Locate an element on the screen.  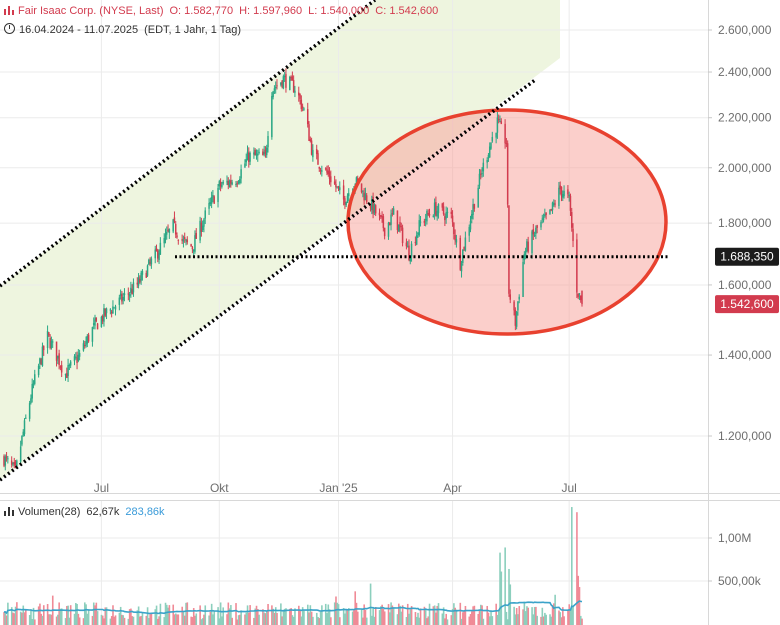
range-info: (EDT, 1 Jahr, 1 Tag) is located at coordinates (193, 30).